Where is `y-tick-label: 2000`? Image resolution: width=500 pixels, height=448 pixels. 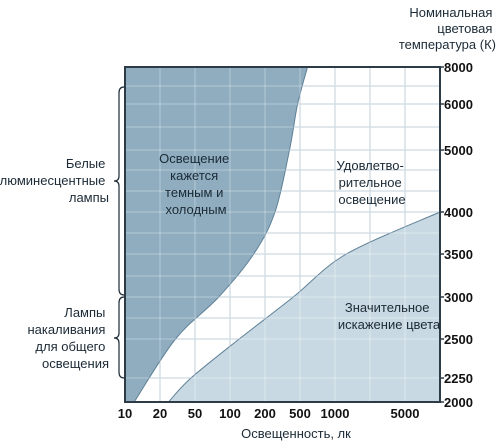
y-tick-label: 2000 is located at coordinates (458, 402).